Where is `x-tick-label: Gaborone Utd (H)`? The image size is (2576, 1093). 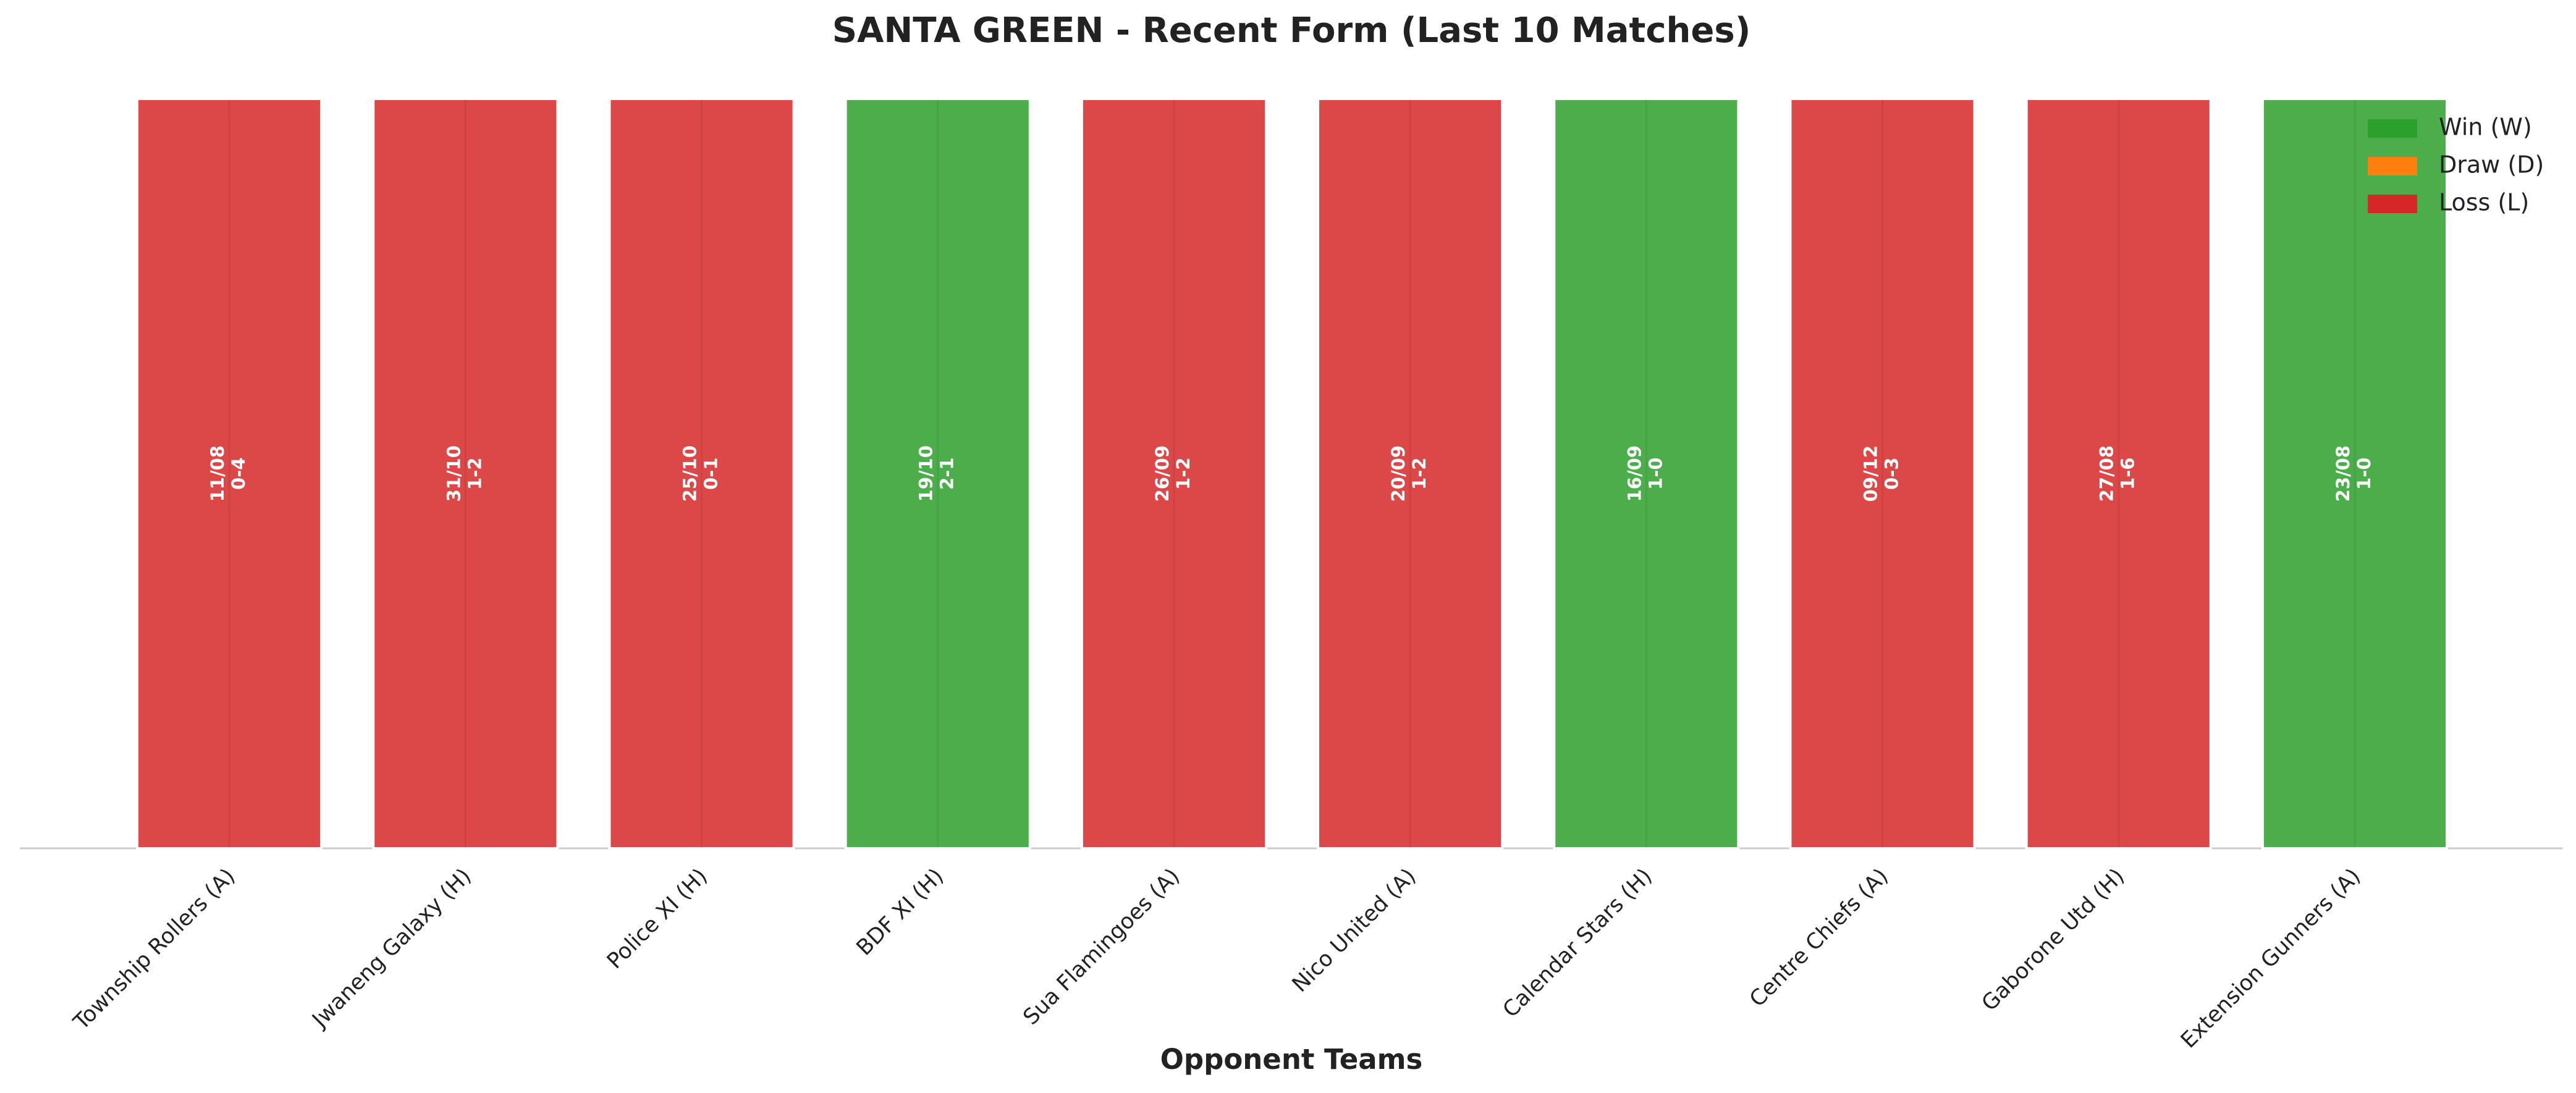
x-tick-label: Gaborone Utd (H) is located at coordinates (2053, 940).